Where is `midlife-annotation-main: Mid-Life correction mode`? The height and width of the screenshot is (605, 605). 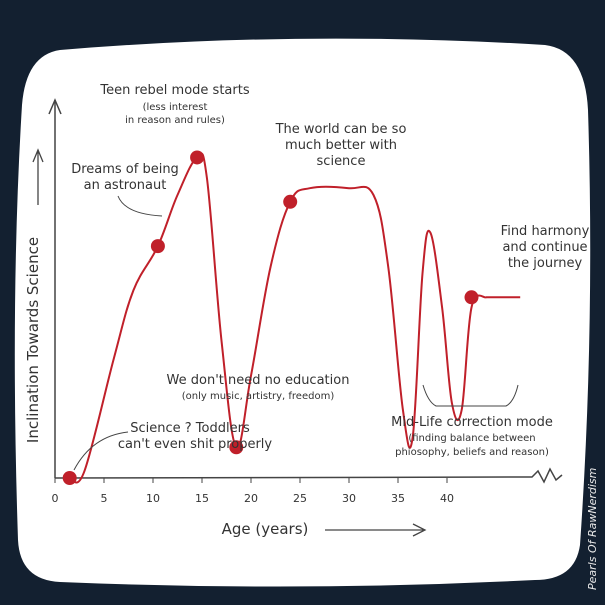 midlife-annotation-main: Mid-Life correction mode is located at coordinates (472, 422).